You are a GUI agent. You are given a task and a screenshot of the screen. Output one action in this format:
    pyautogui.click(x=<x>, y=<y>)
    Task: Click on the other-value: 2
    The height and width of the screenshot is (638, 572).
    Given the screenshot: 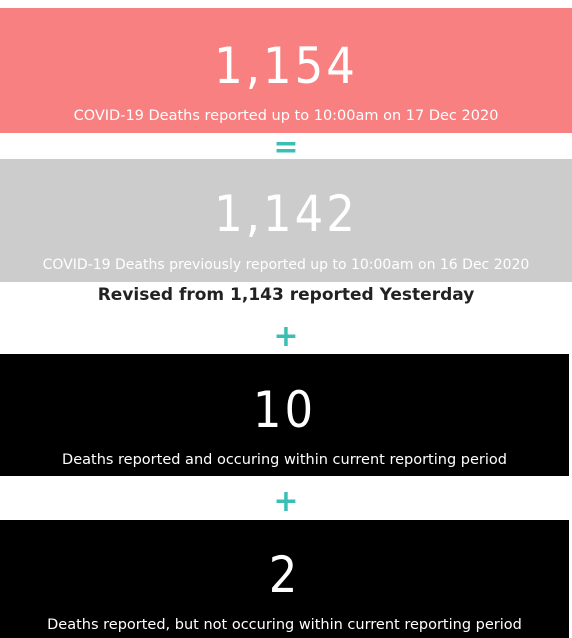 What is the action you would take?
    pyautogui.click(x=284, y=575)
    